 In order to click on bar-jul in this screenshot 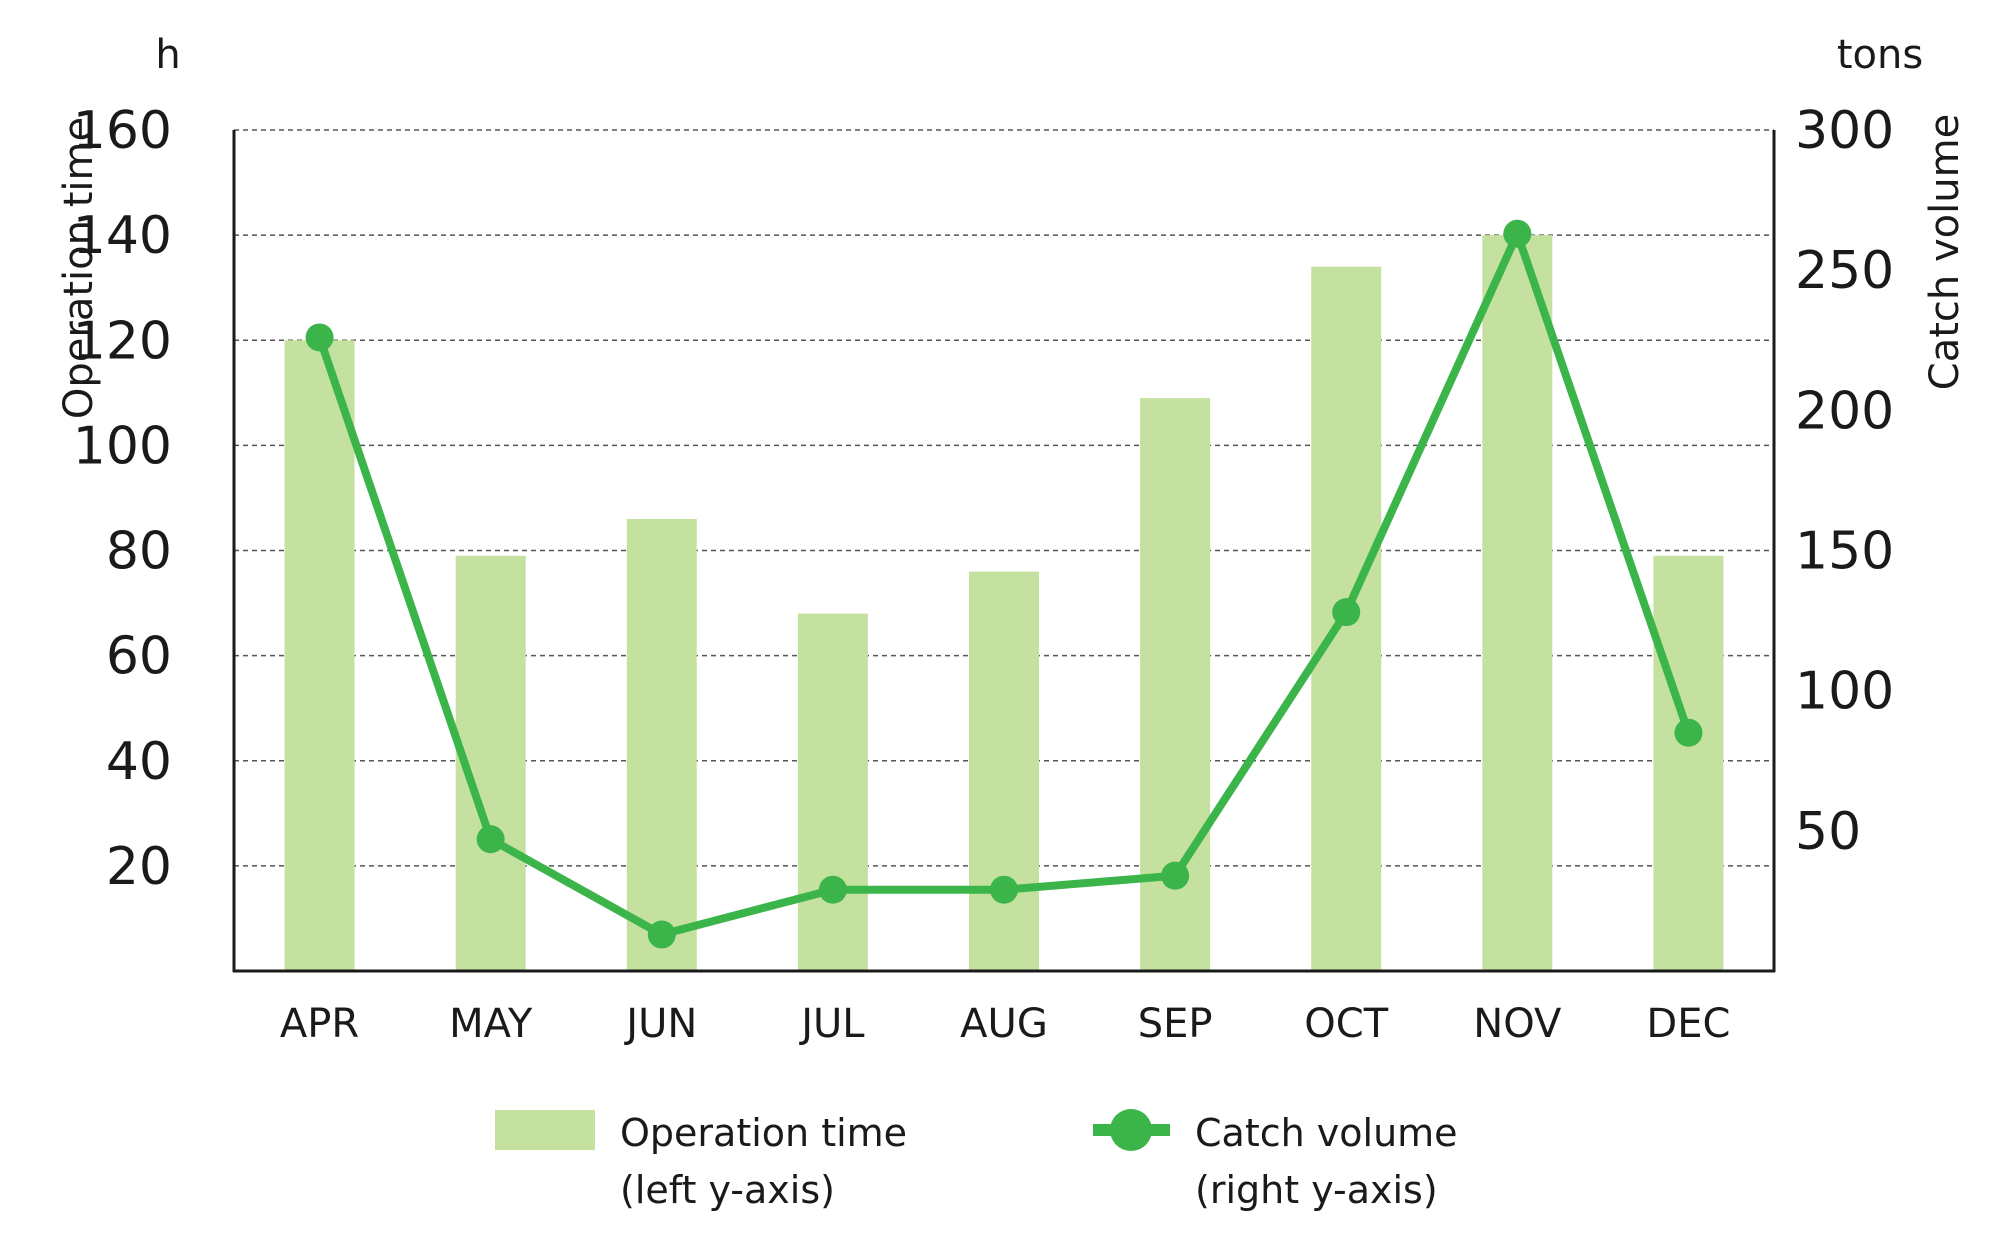, I will do `click(832, 792)`.